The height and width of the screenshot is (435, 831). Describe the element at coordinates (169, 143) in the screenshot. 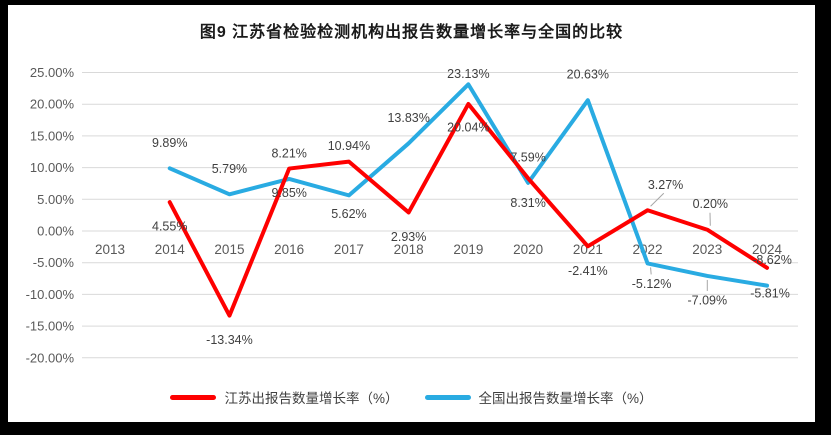

I see `data-label: 9.89%` at that location.